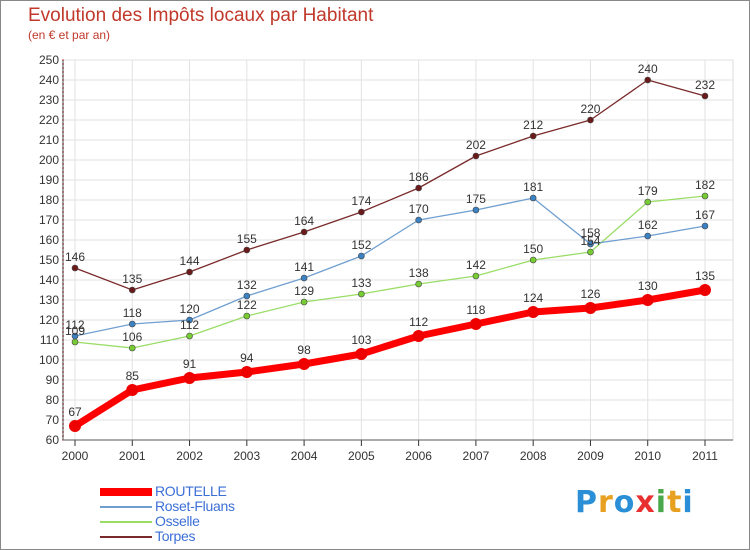 Image resolution: width=750 pixels, height=550 pixels. I want to click on y-tick-label: 240, so click(49, 80).